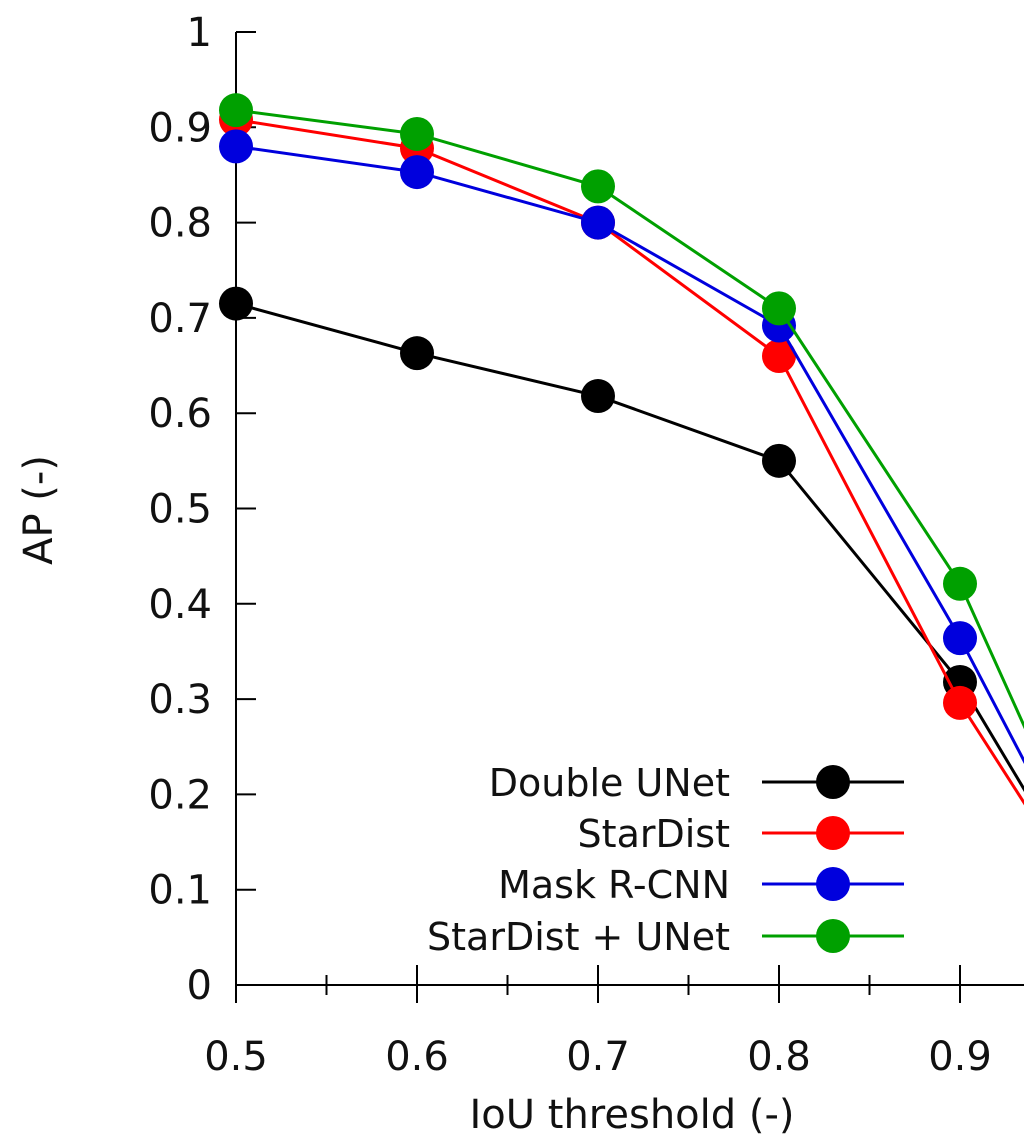 The width and height of the screenshot is (1024, 1135). Describe the element at coordinates (833, 884) in the screenshot. I see `legend-marker-mask-r-cnn` at that location.